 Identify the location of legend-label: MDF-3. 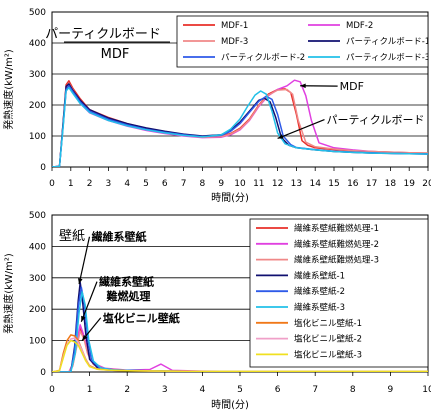
(234, 42).